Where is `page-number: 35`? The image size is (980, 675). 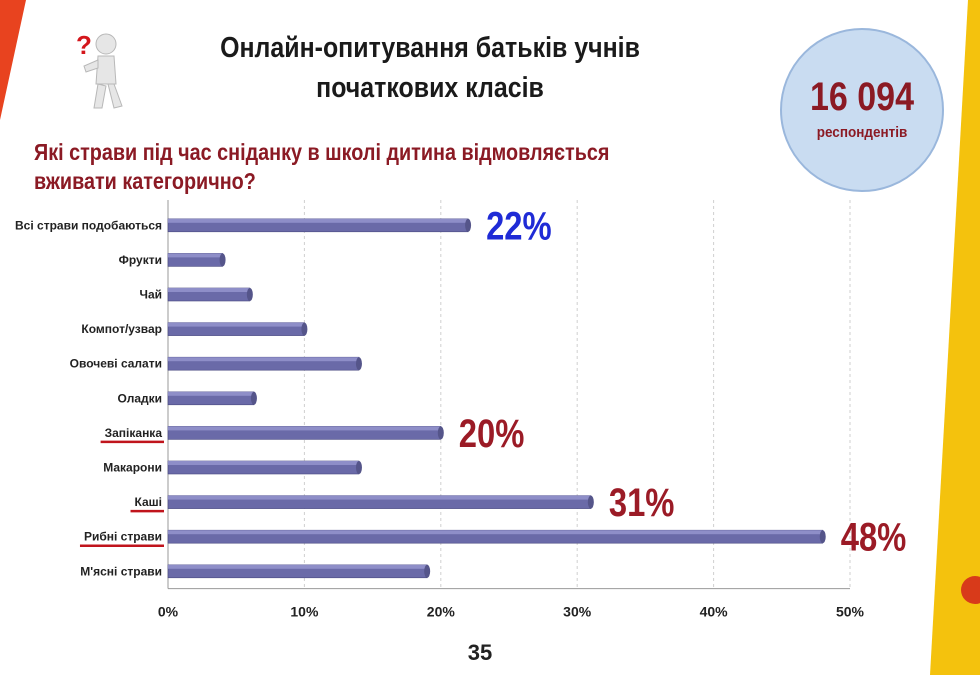
page-number: 35 is located at coordinates (480, 652).